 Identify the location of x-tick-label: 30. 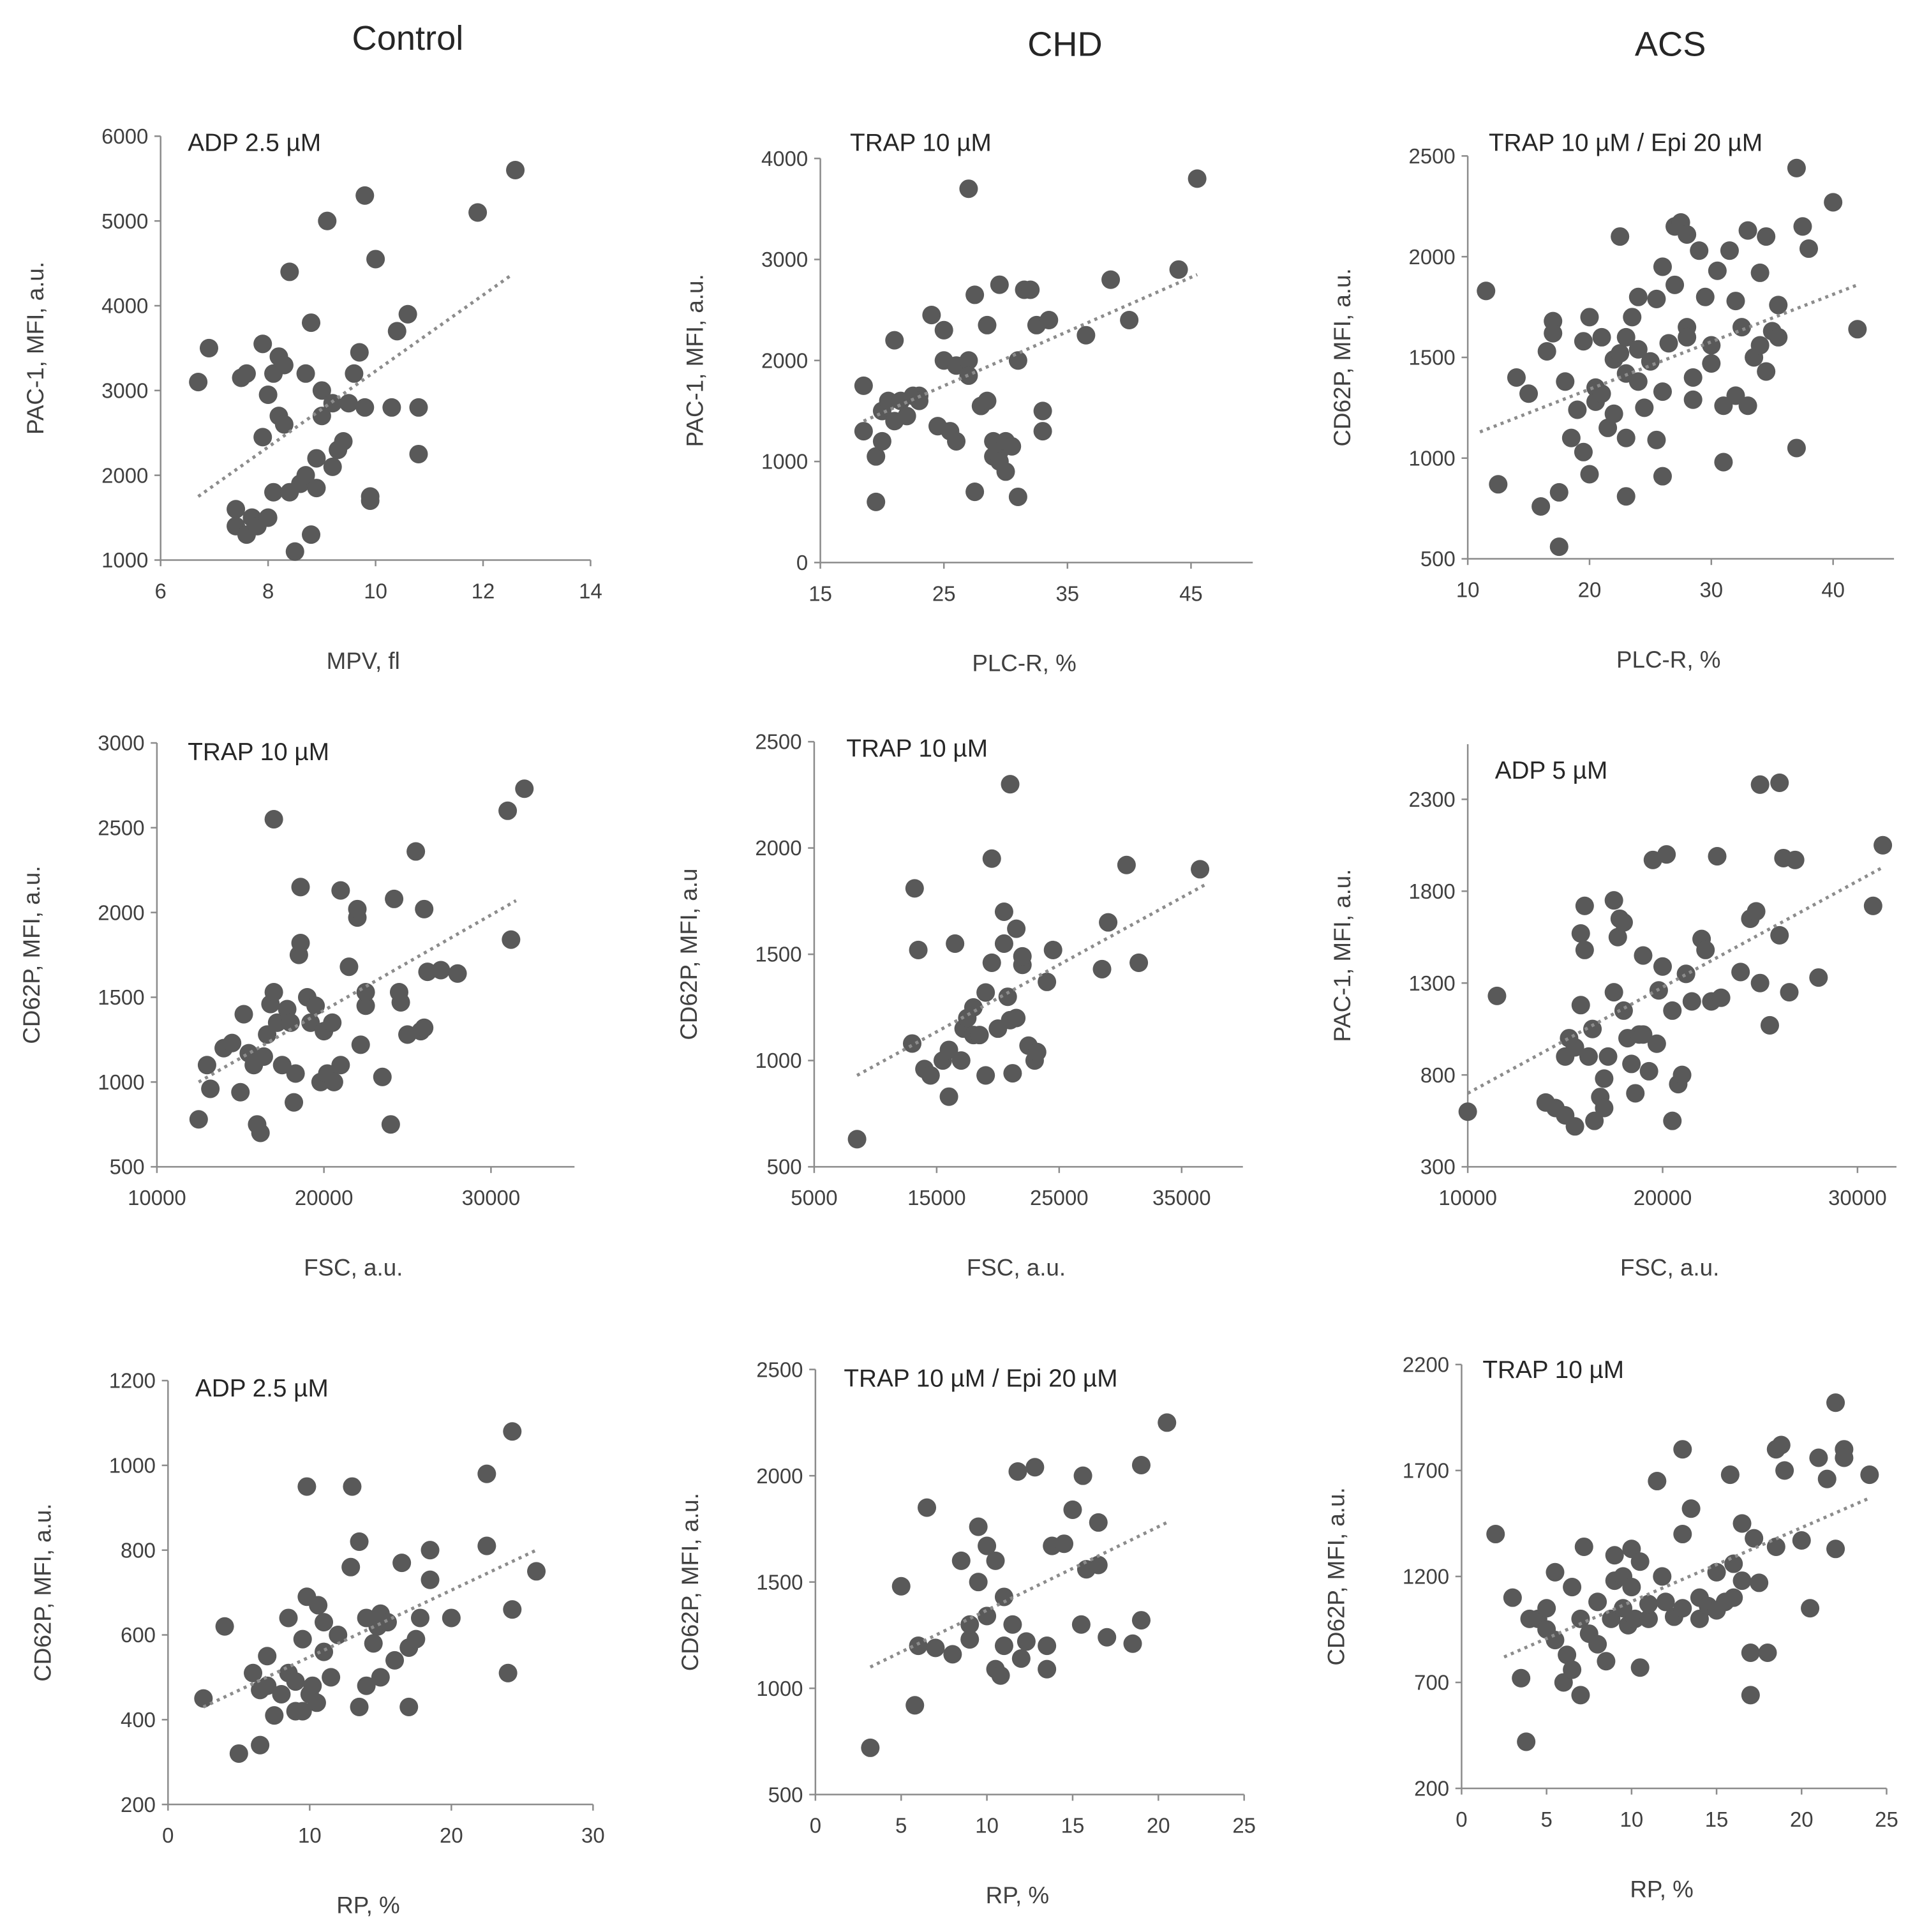
(593, 1835).